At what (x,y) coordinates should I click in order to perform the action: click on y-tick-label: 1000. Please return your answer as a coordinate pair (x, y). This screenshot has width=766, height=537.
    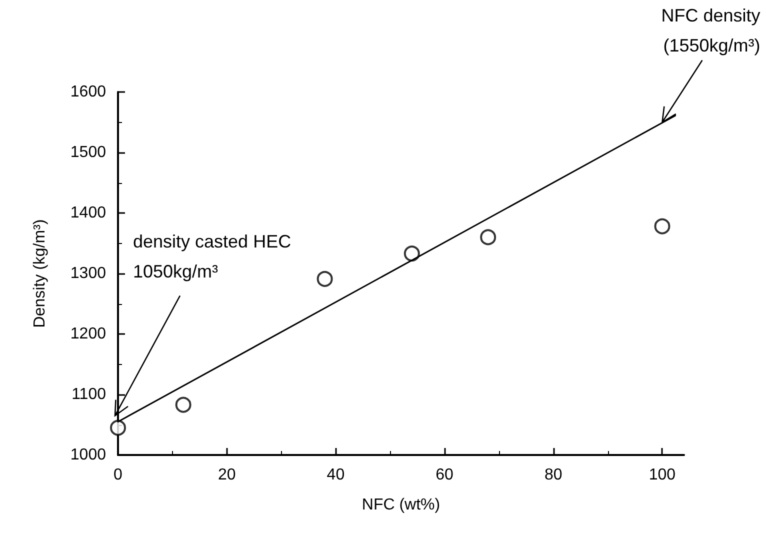
    Looking at the image, I should click on (88, 455).